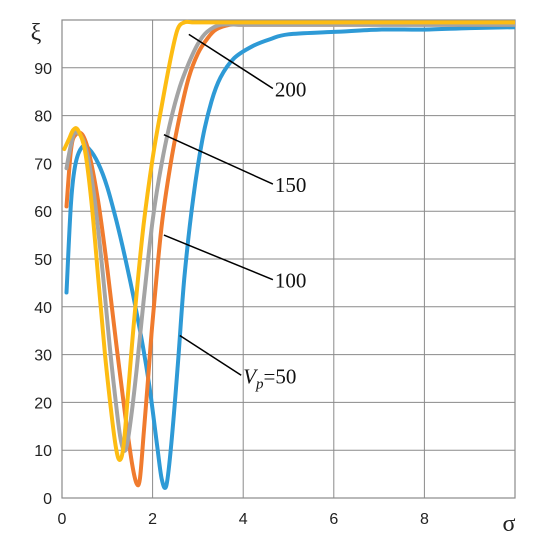  Describe the element at coordinates (291, 281) in the screenshot. I see `annotation-label-2: 100` at that location.